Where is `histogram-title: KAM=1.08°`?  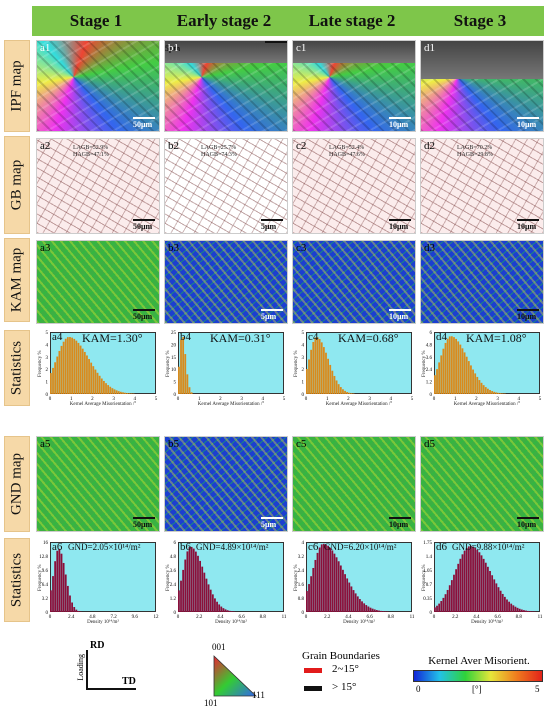 histogram-title: KAM=1.08° is located at coordinates (496, 338).